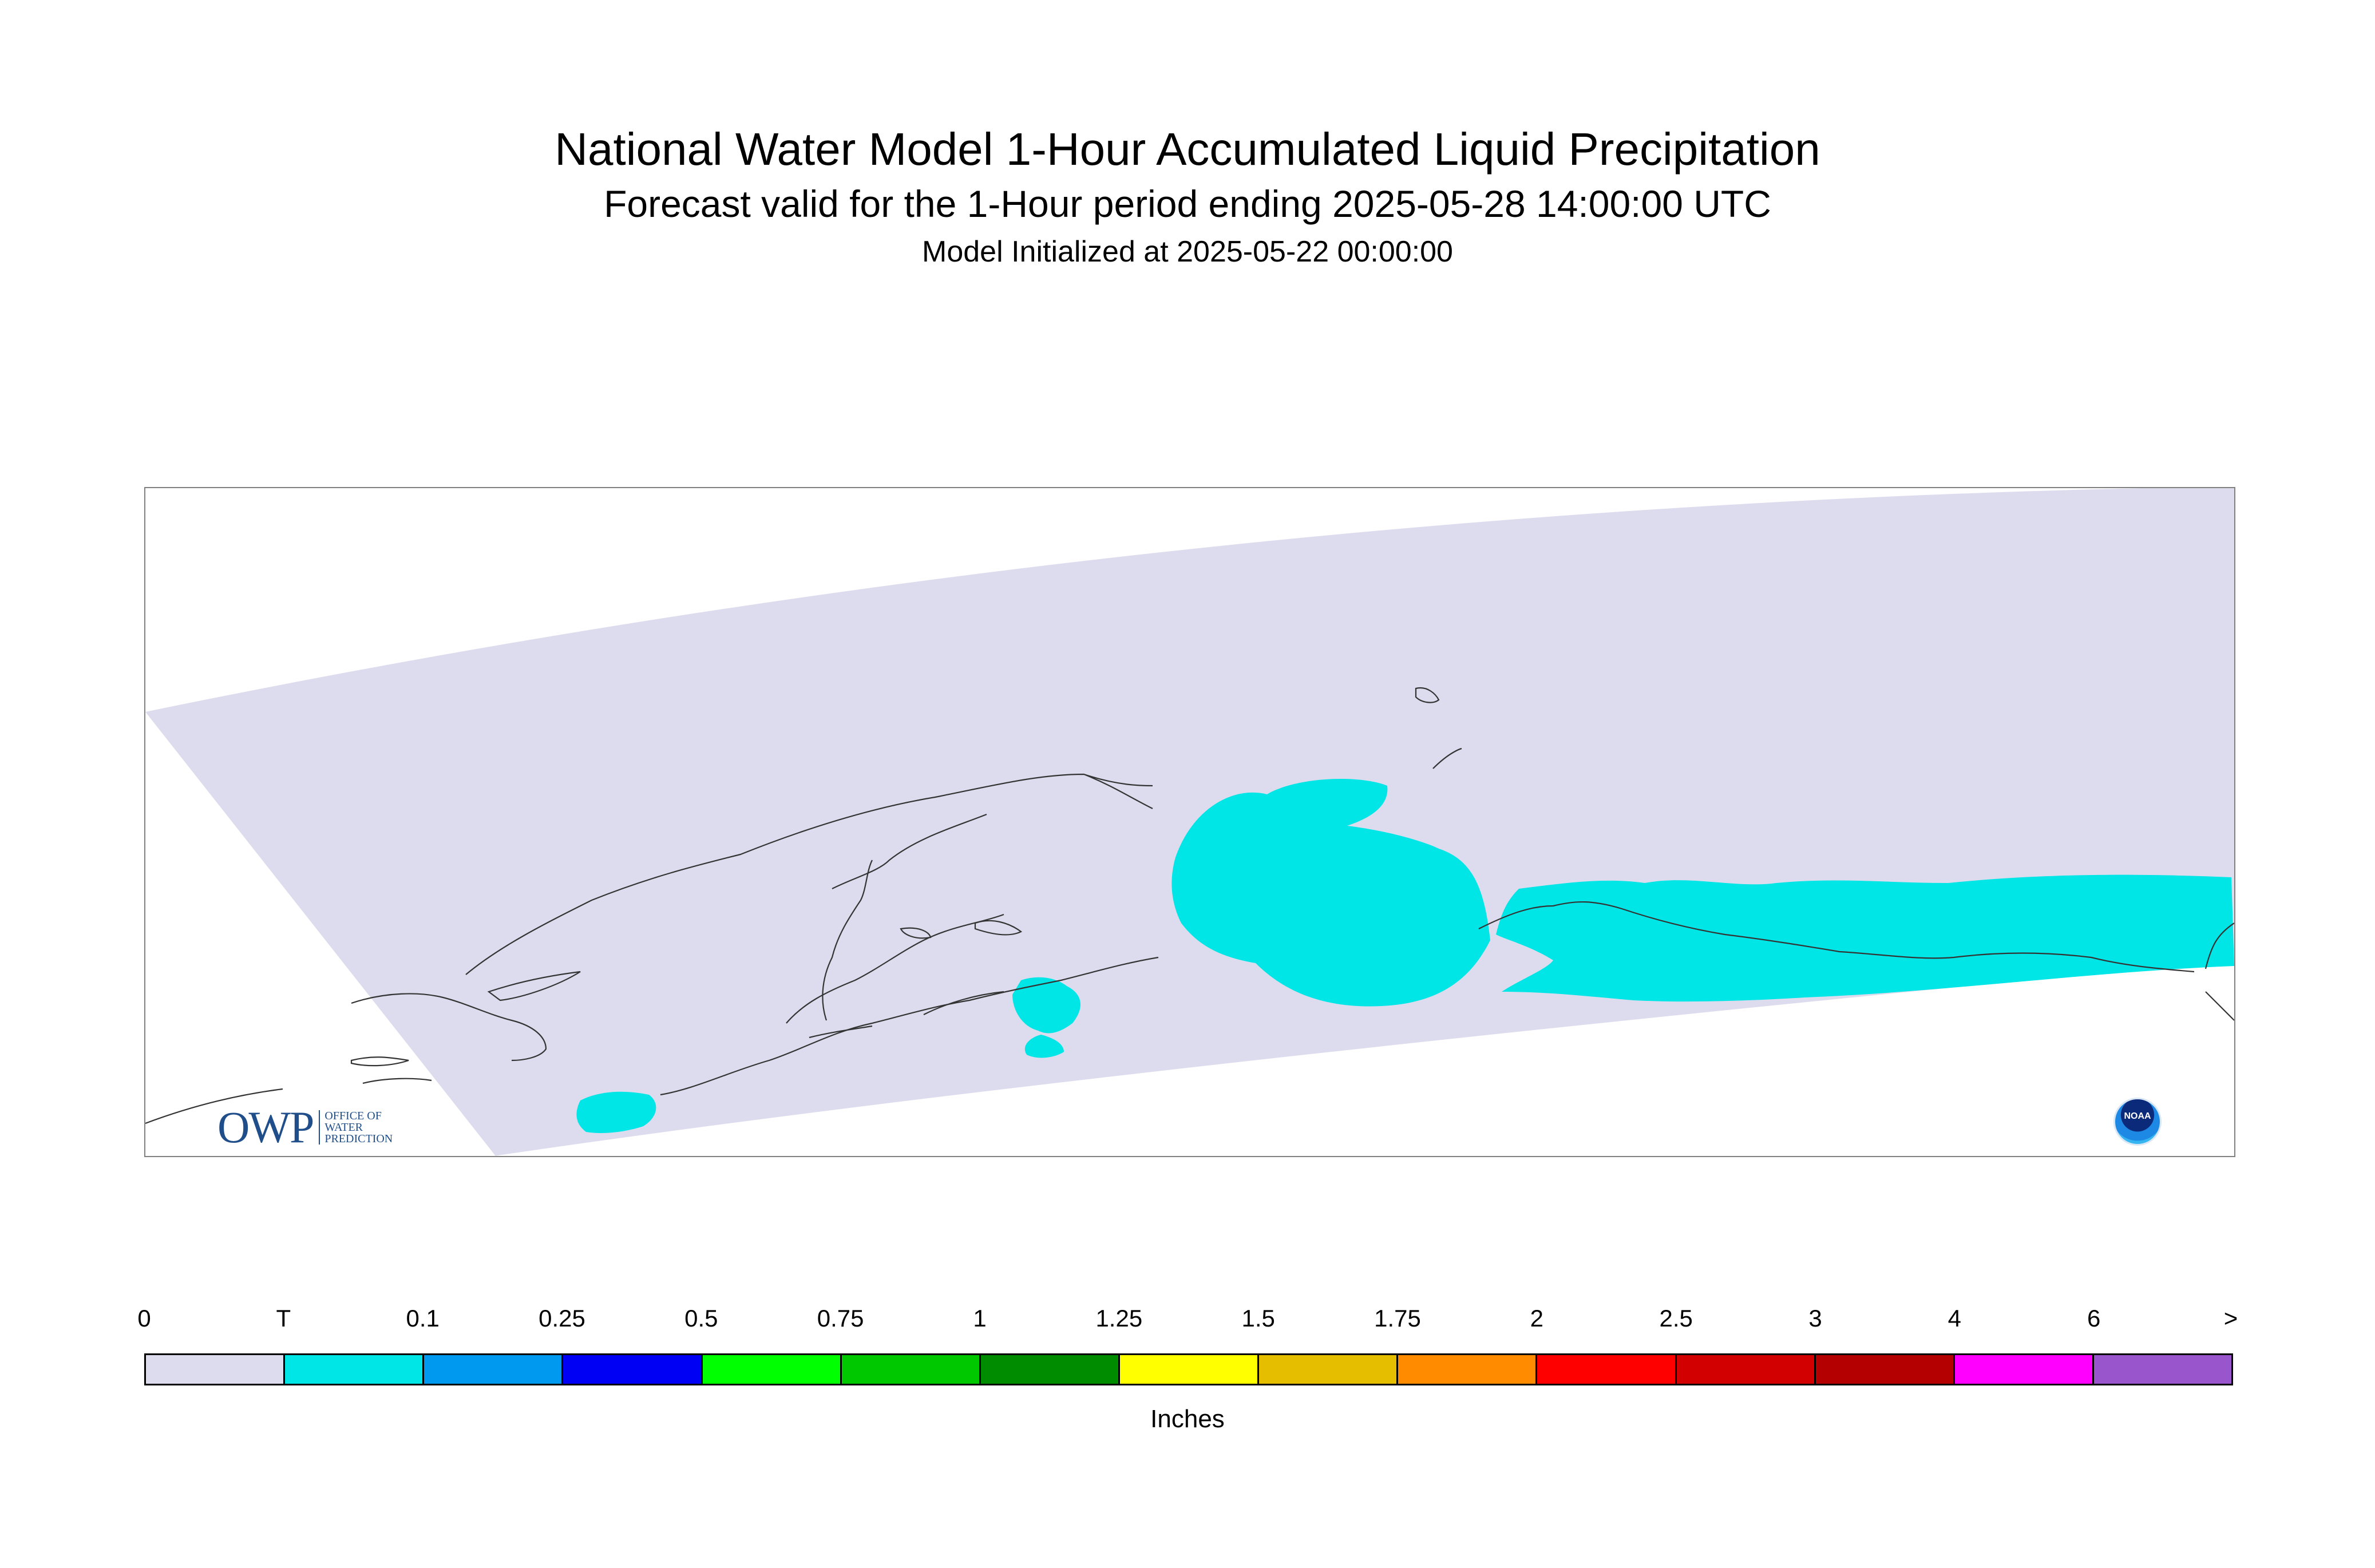 The height and width of the screenshot is (1568, 2375). Describe the element at coordinates (1187, 1419) in the screenshot. I see `legend-units: Inches` at that location.